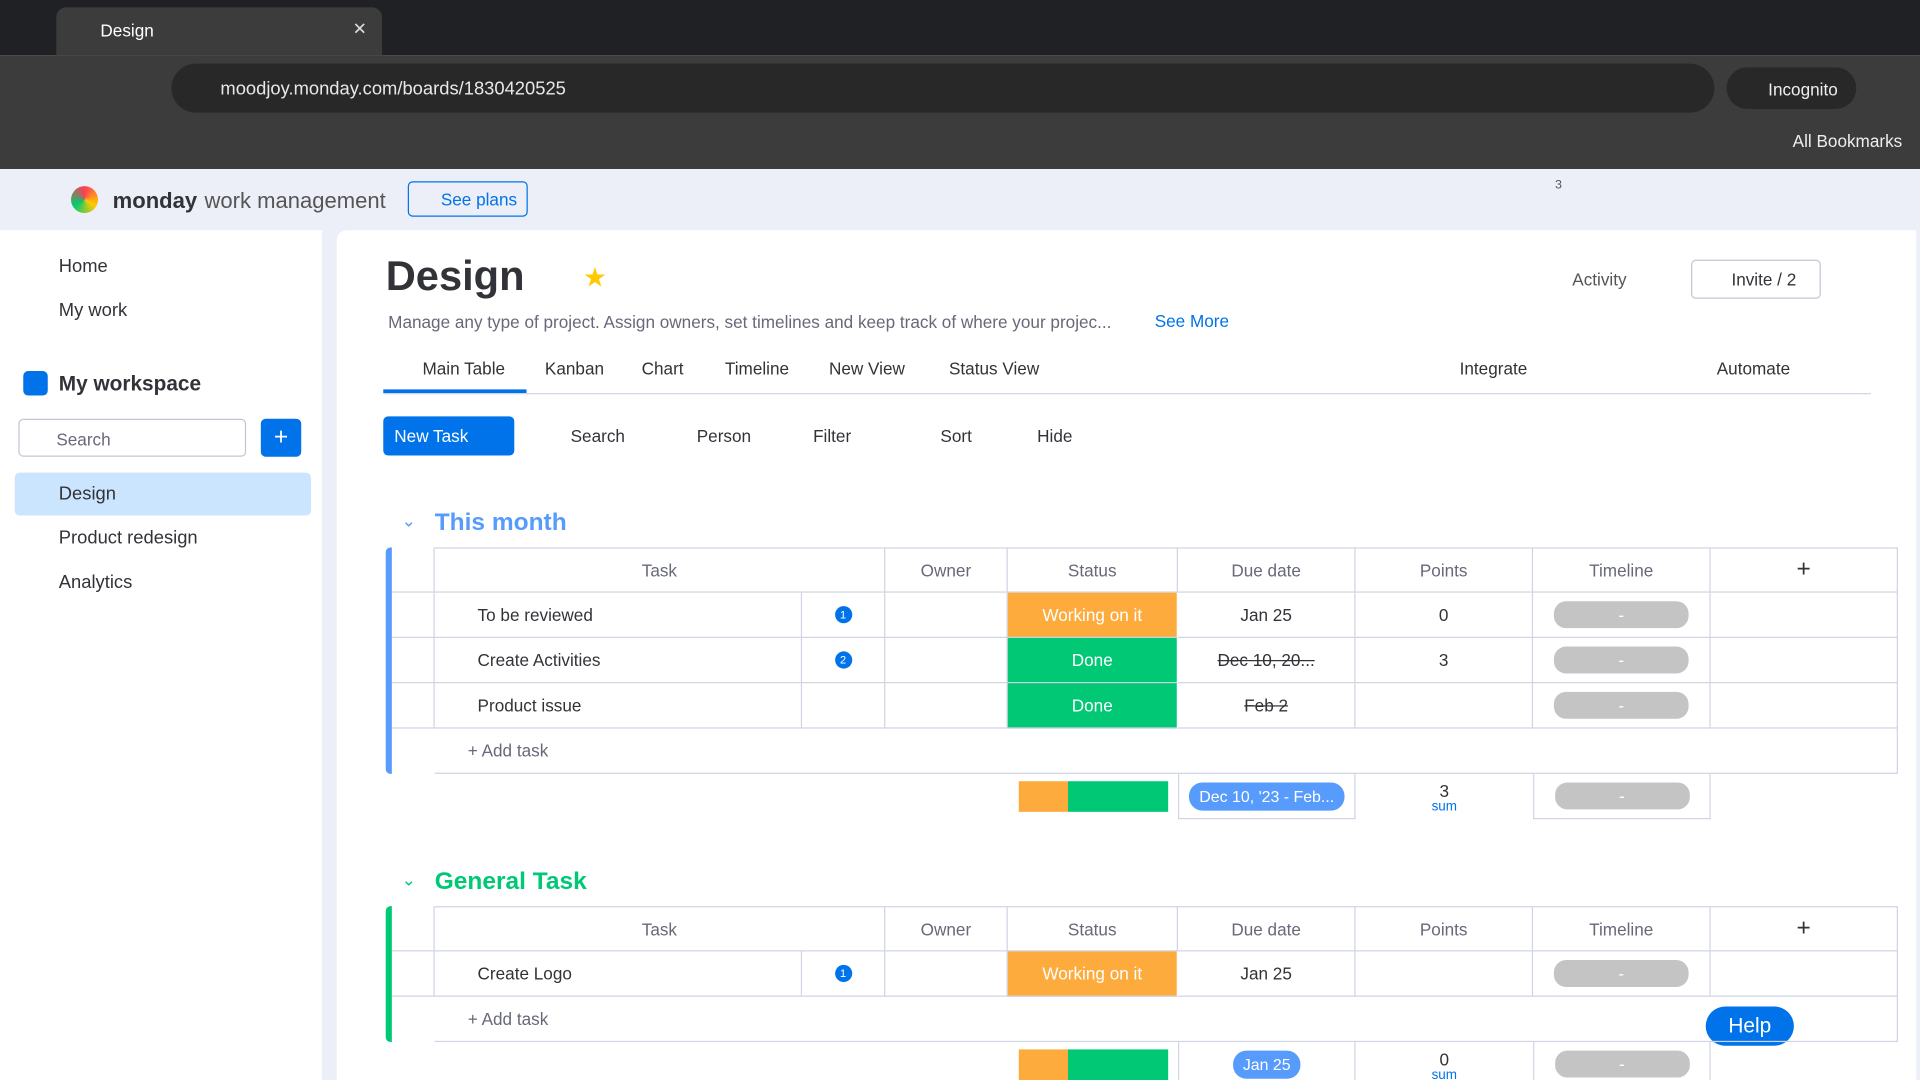 The height and width of the screenshot is (1080, 1920). What do you see at coordinates (83, 266) in the screenshot?
I see `nav-item: Home` at bounding box center [83, 266].